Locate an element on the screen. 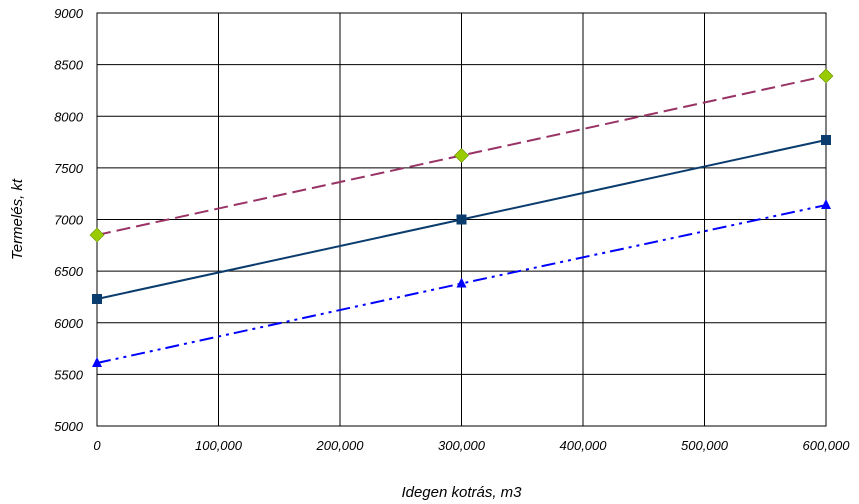 The height and width of the screenshot is (504, 859). x-tick-label: 0 is located at coordinates (97, 445).